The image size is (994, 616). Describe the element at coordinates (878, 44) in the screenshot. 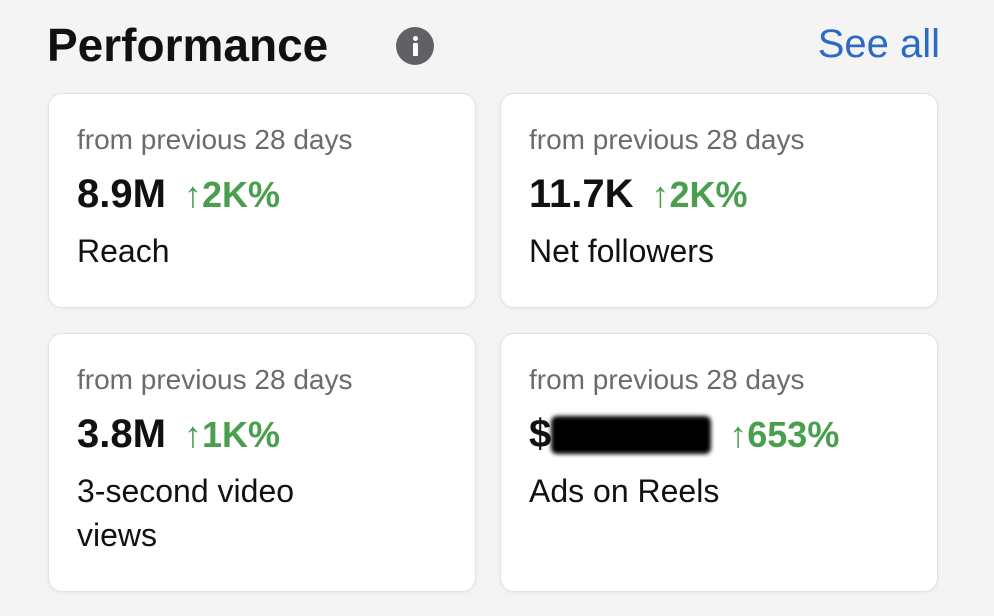

I see `see-all-link: See all` at that location.